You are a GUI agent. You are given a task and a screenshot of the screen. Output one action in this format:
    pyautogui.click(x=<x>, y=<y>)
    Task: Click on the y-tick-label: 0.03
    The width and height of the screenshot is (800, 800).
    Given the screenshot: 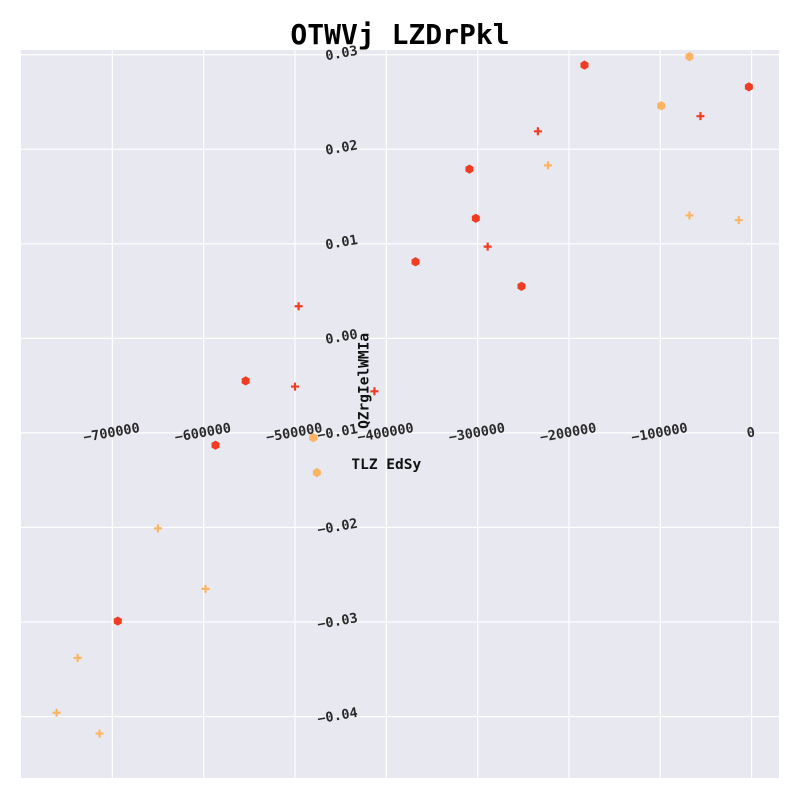 What is the action you would take?
    pyautogui.click(x=341, y=53)
    